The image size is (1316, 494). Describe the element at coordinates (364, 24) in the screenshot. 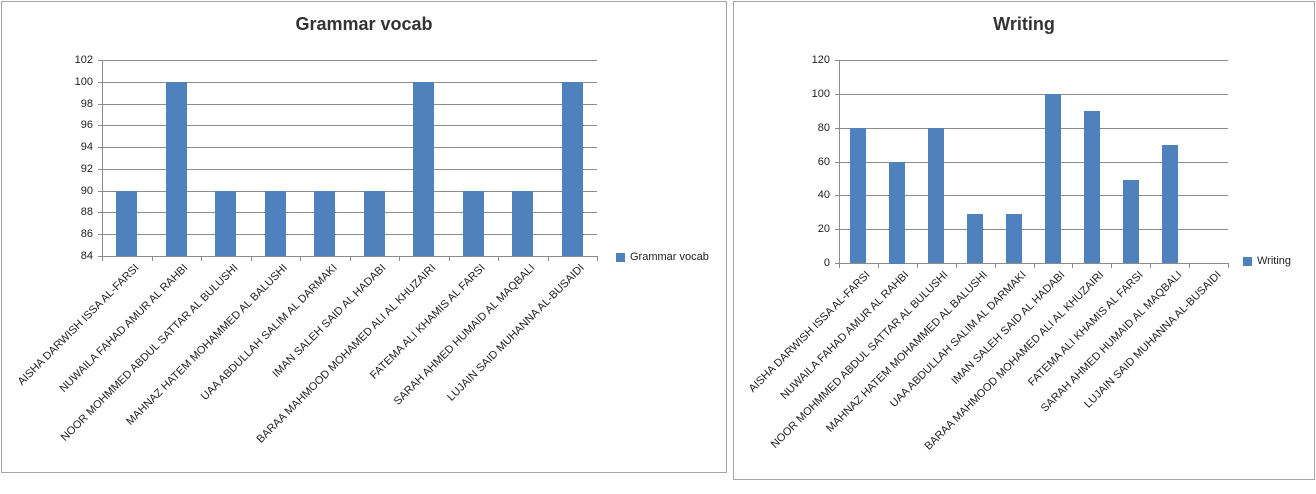

I see `chart-title-grammar-vocab: Grammar vocab` at that location.